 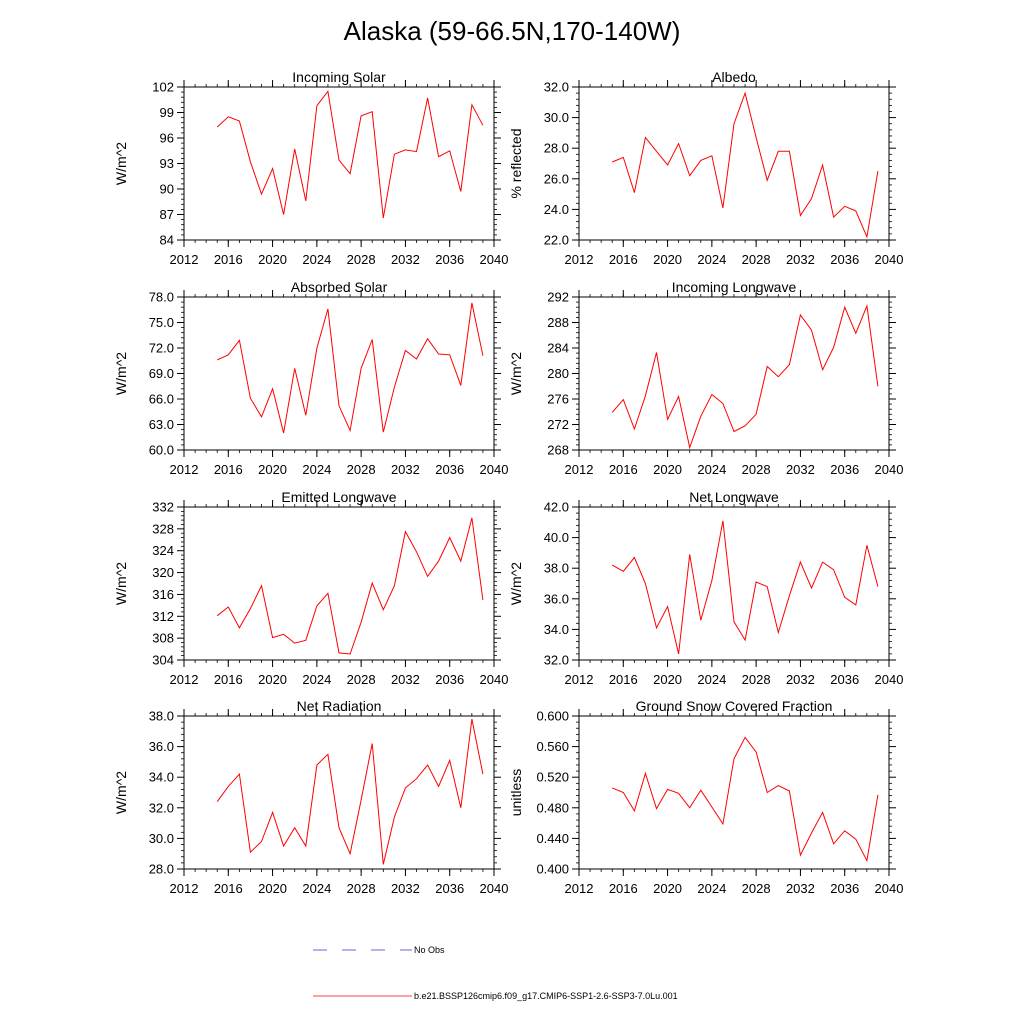 What do you see at coordinates (558, 348) in the screenshot?
I see `y-tick-label: 284` at bounding box center [558, 348].